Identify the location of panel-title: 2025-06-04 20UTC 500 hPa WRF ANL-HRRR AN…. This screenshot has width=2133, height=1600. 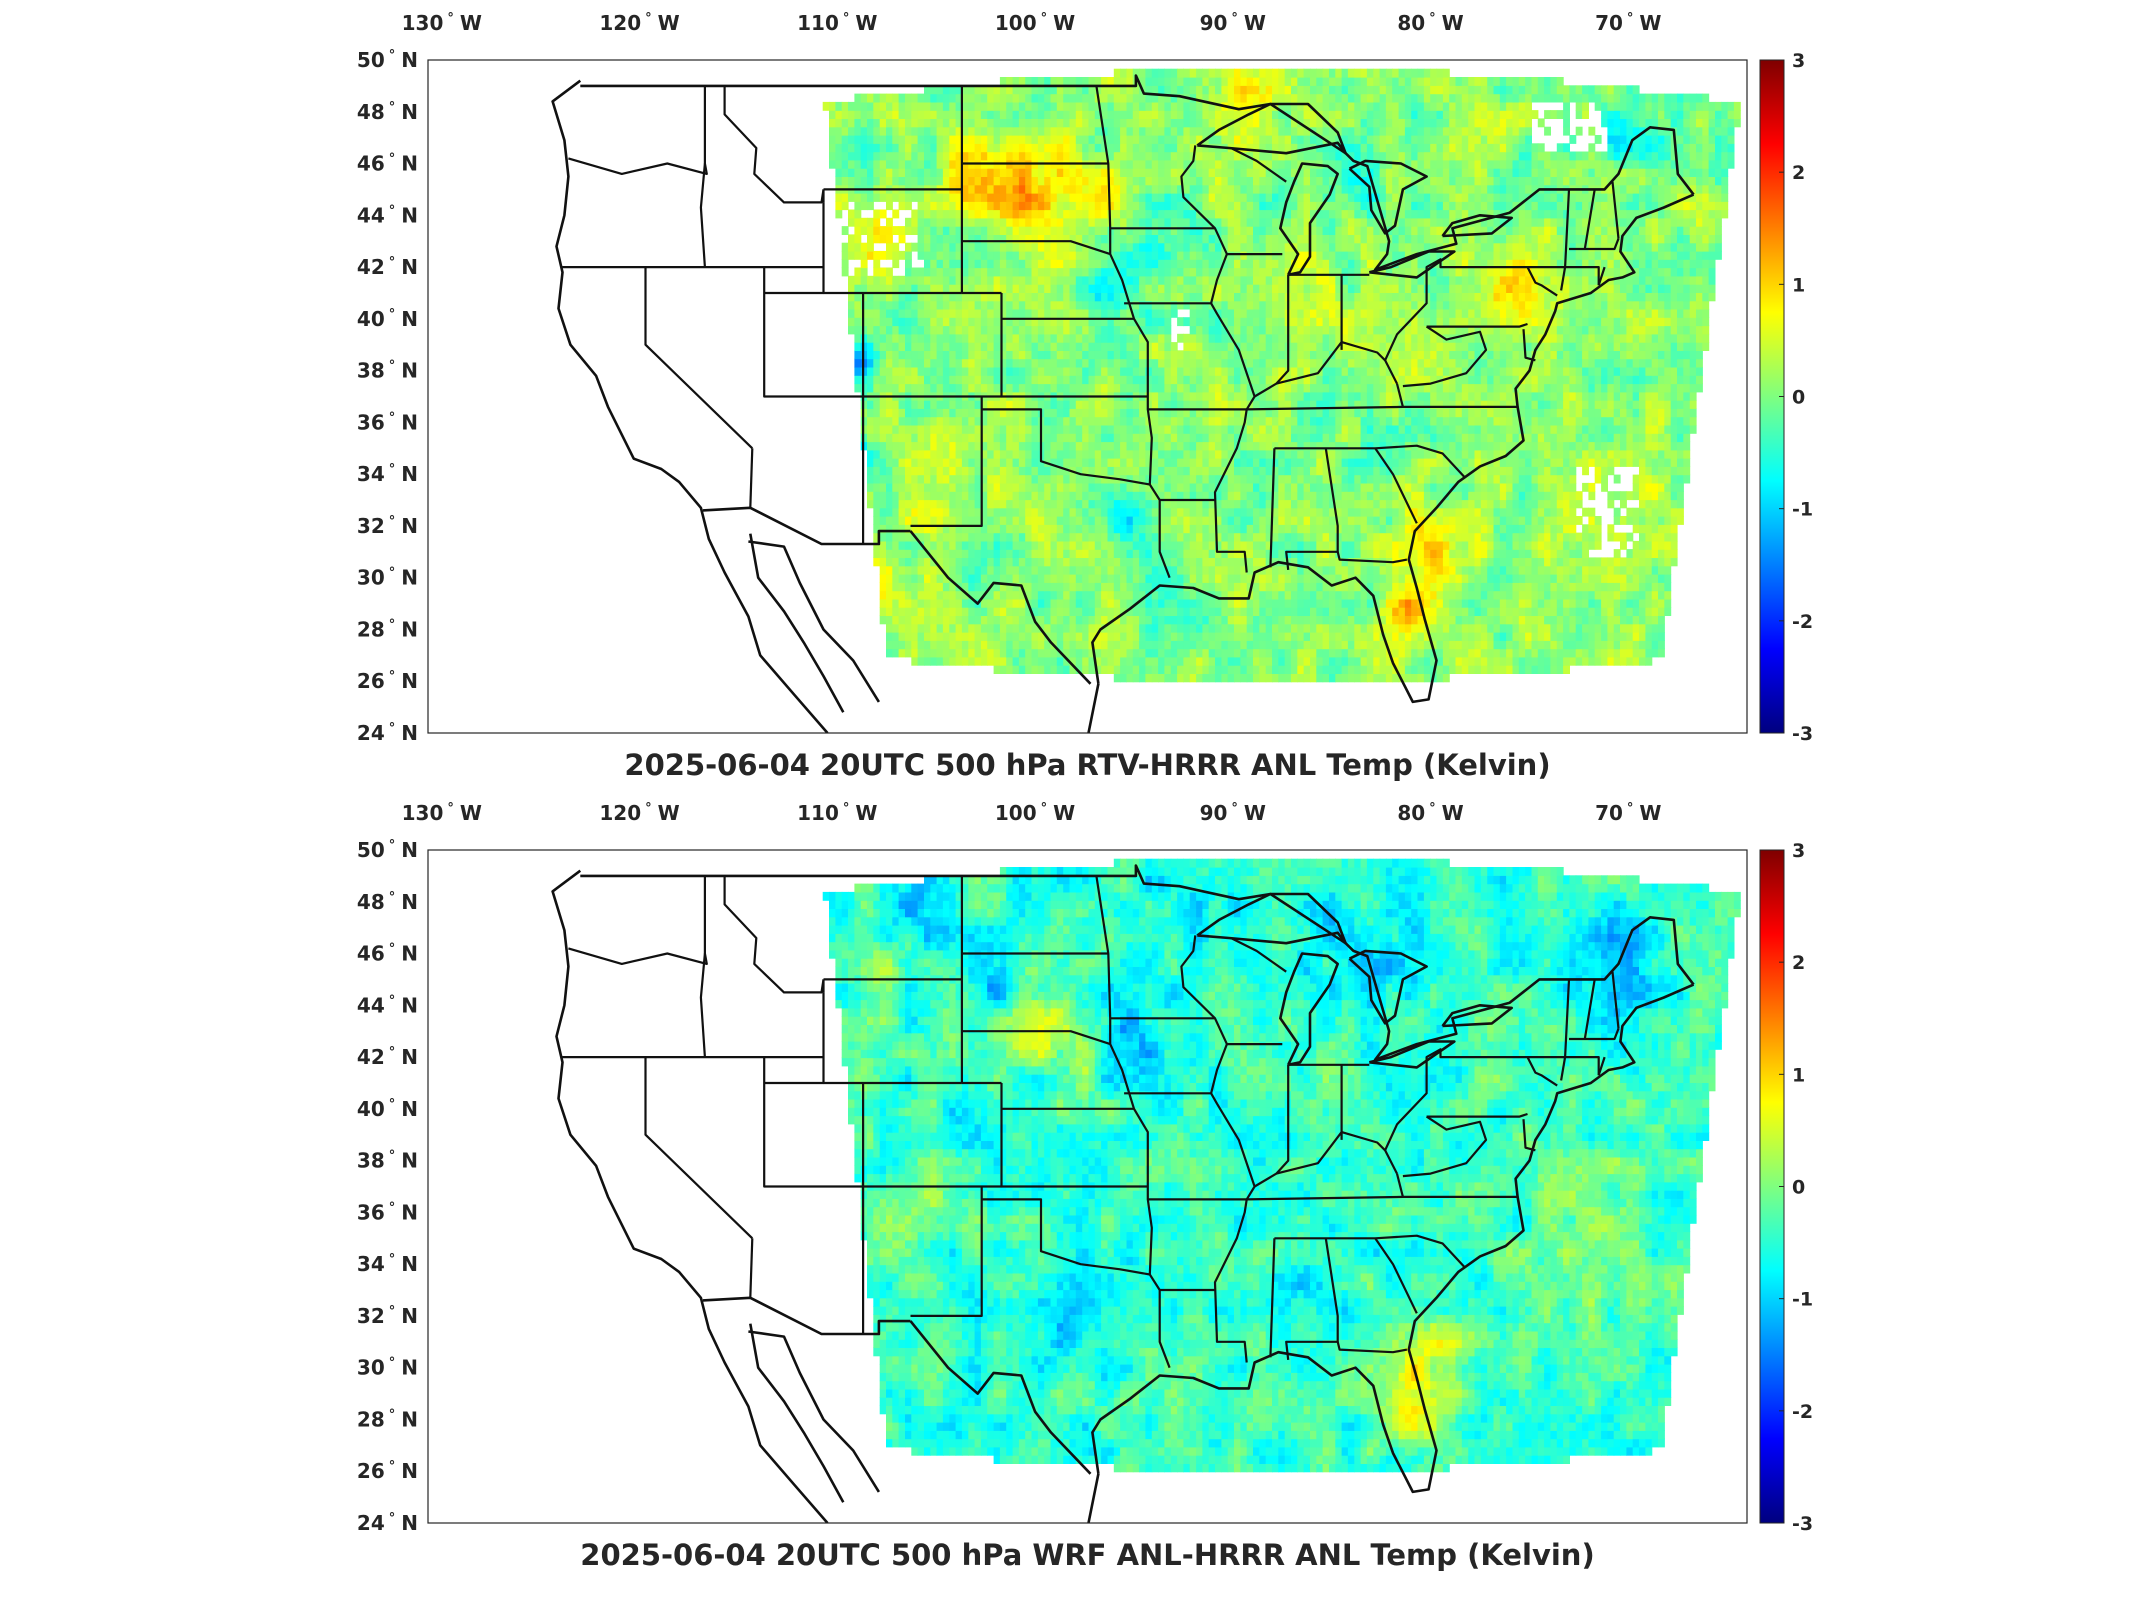
(1087, 1555).